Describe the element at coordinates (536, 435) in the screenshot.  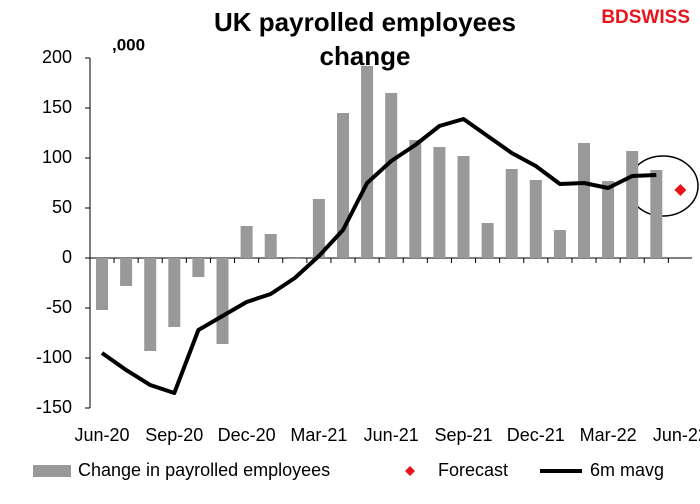
I see `x-tick-label: Dec-21` at that location.